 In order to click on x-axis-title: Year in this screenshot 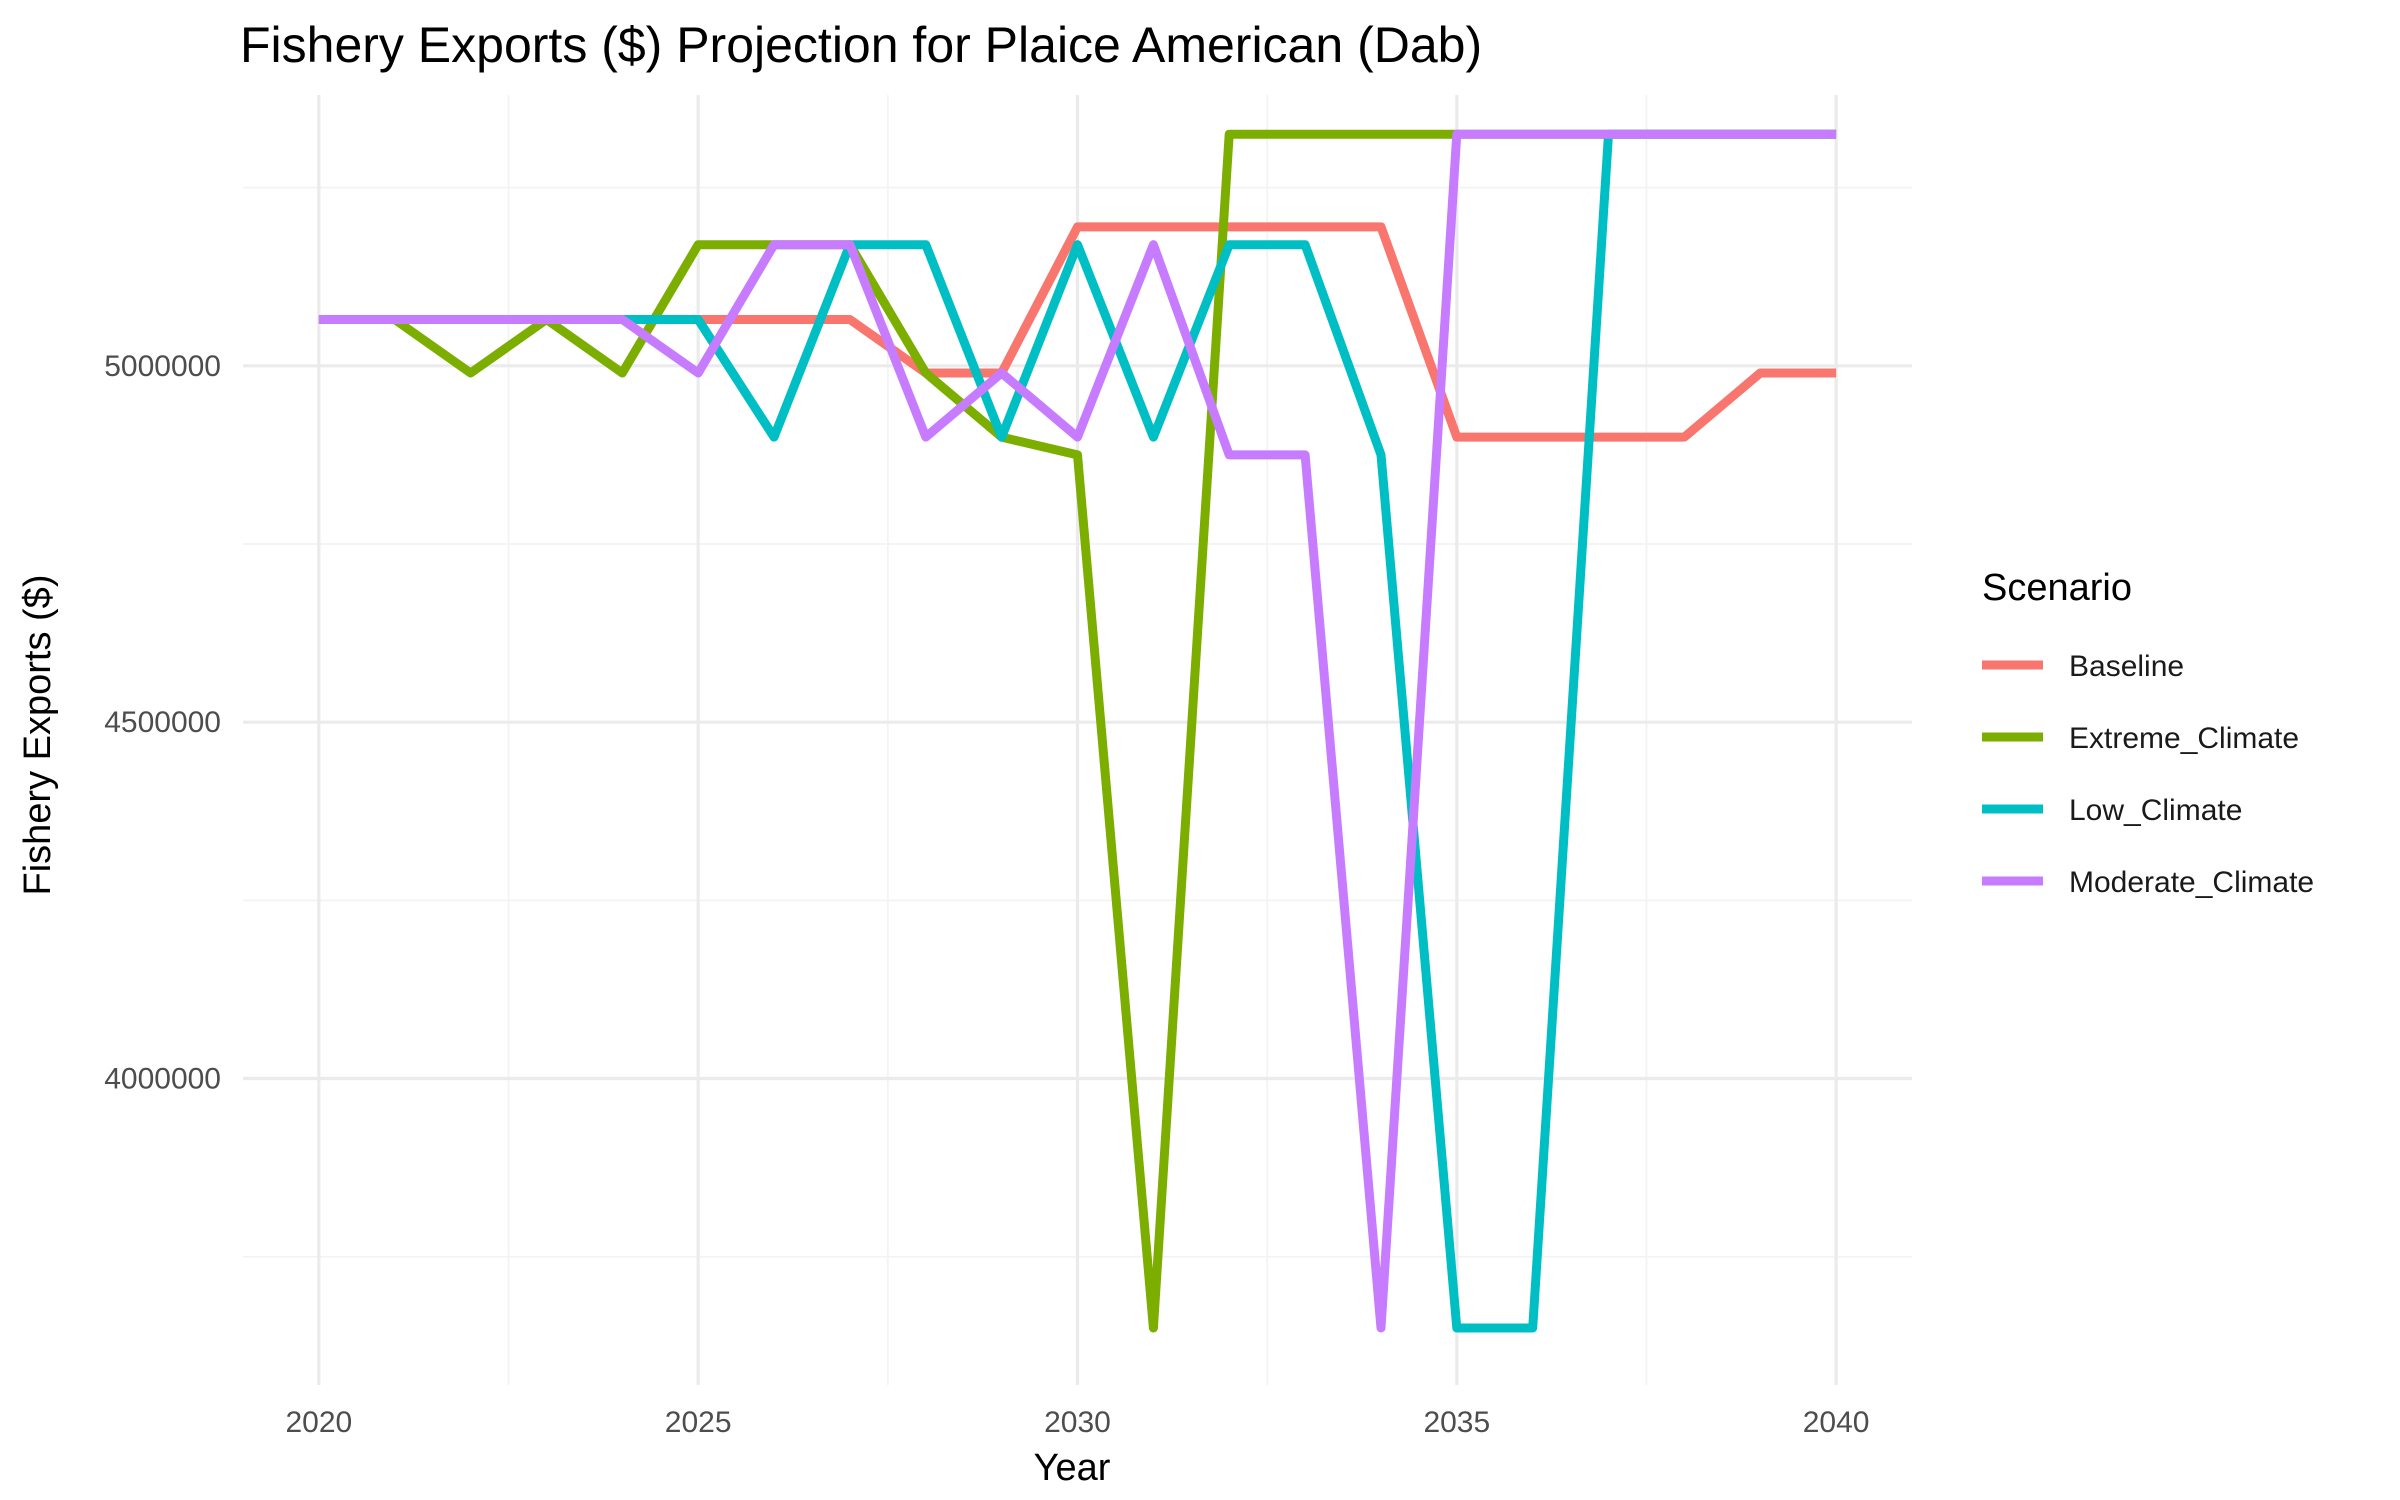, I will do `click(1072, 1468)`.